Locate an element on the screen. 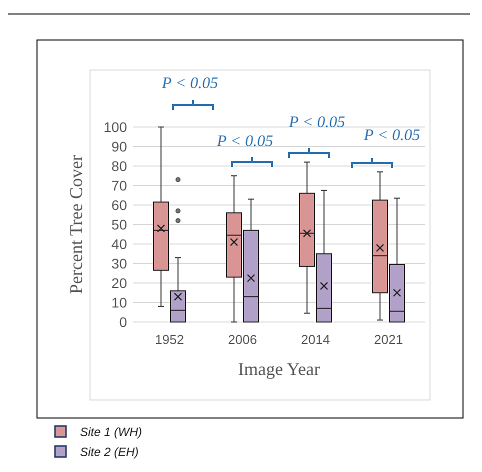 The width and height of the screenshot is (482, 472). y-tick-label: 0 is located at coordinates (123, 322).